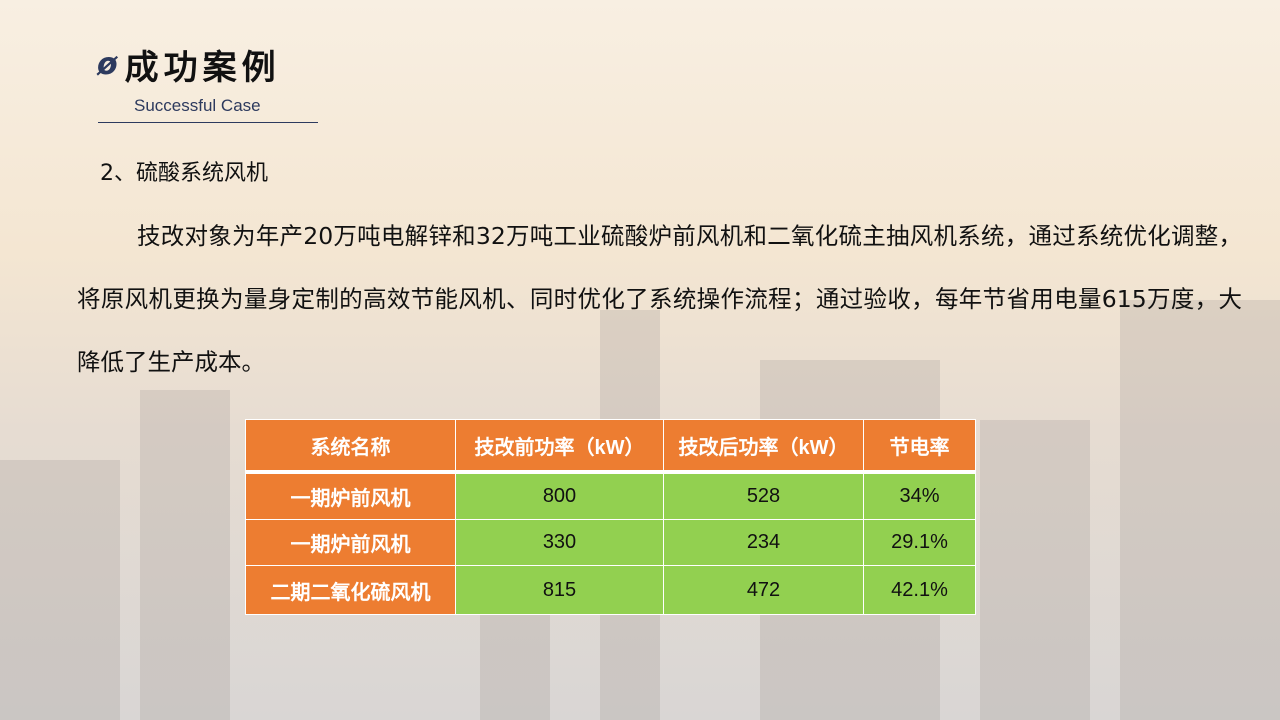 This screenshot has height=720, width=1280. I want to click on table-row: 一期炉前风机 330 234 29.1%, so click(610, 542).